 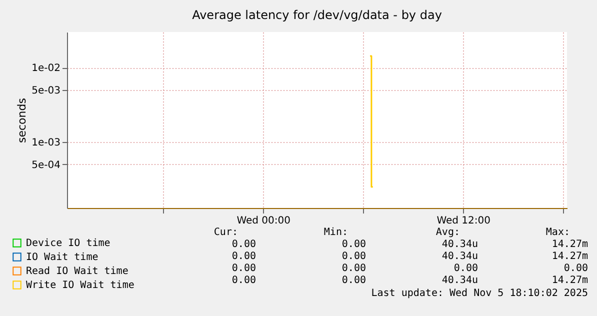 I want to click on text: Avg:, so click(x=448, y=232).